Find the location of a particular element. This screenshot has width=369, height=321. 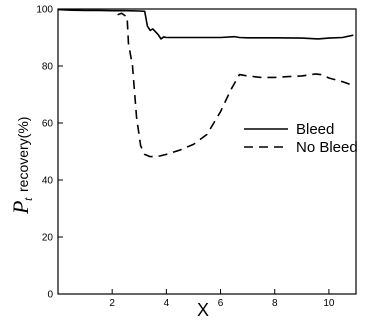

y-axis-label: P t recovery(%) is located at coordinates (21, 166).